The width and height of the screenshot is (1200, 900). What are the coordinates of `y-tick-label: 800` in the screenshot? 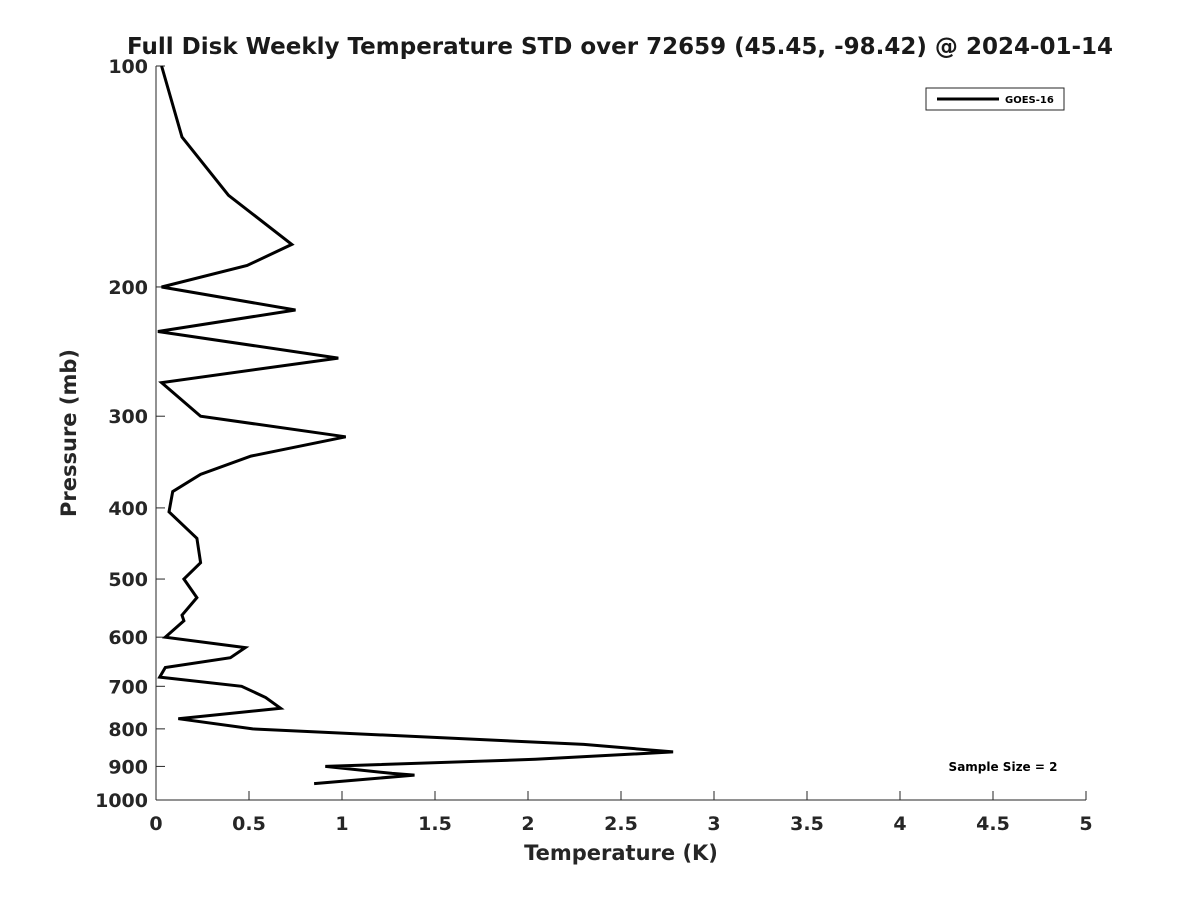 It's located at (128, 730).